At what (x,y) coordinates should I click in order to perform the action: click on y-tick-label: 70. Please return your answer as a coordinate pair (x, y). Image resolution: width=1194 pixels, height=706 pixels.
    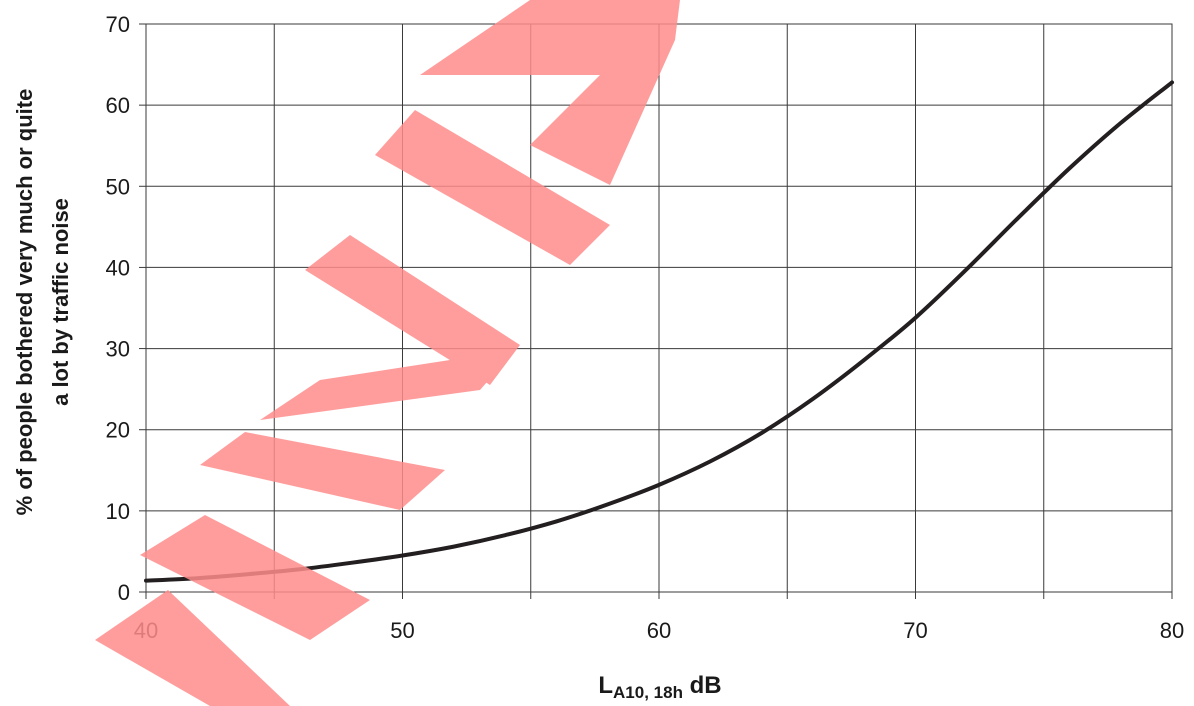
    Looking at the image, I should click on (118, 24).